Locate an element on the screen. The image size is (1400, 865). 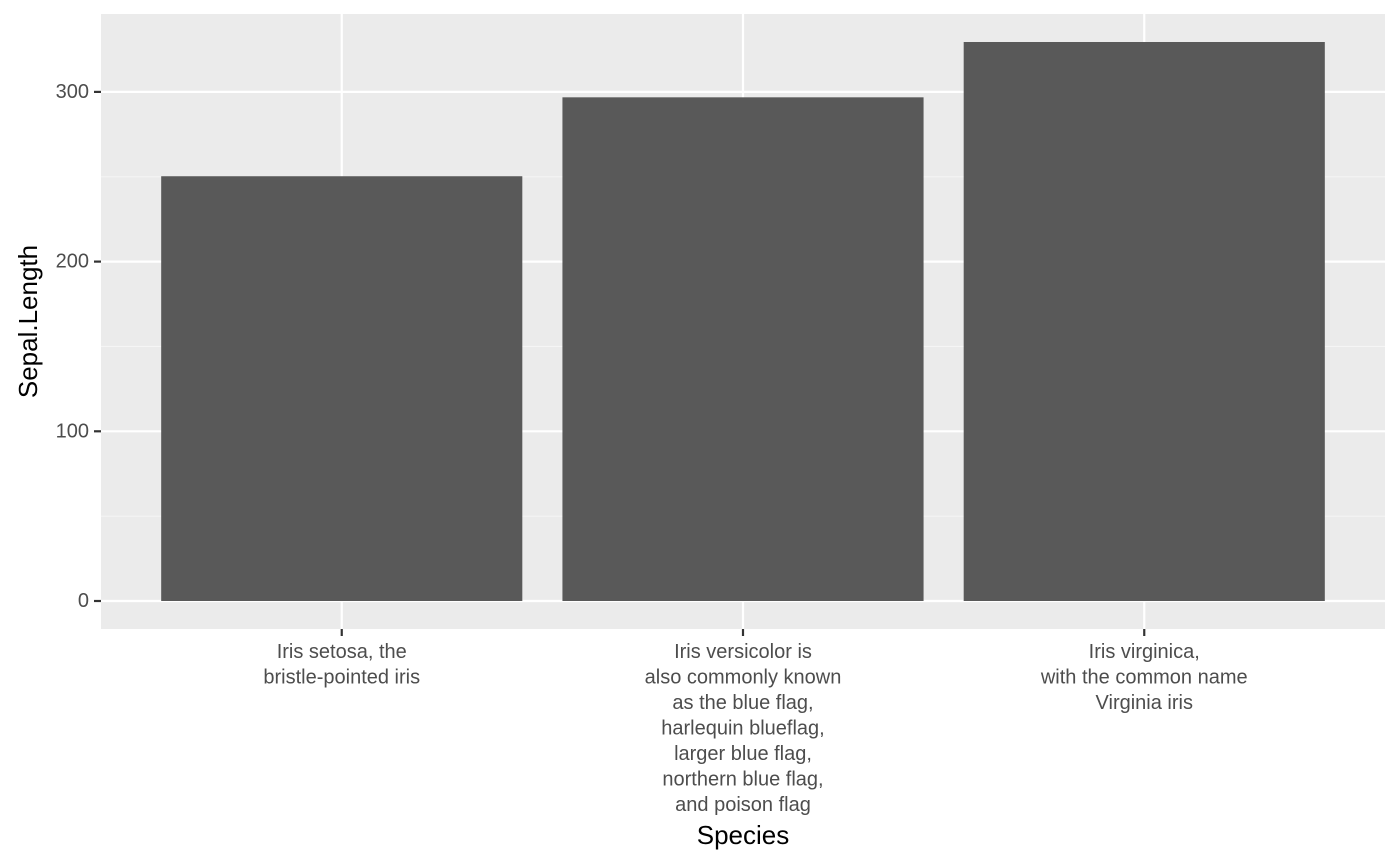
y-tick-label: 200 is located at coordinates (72, 262).